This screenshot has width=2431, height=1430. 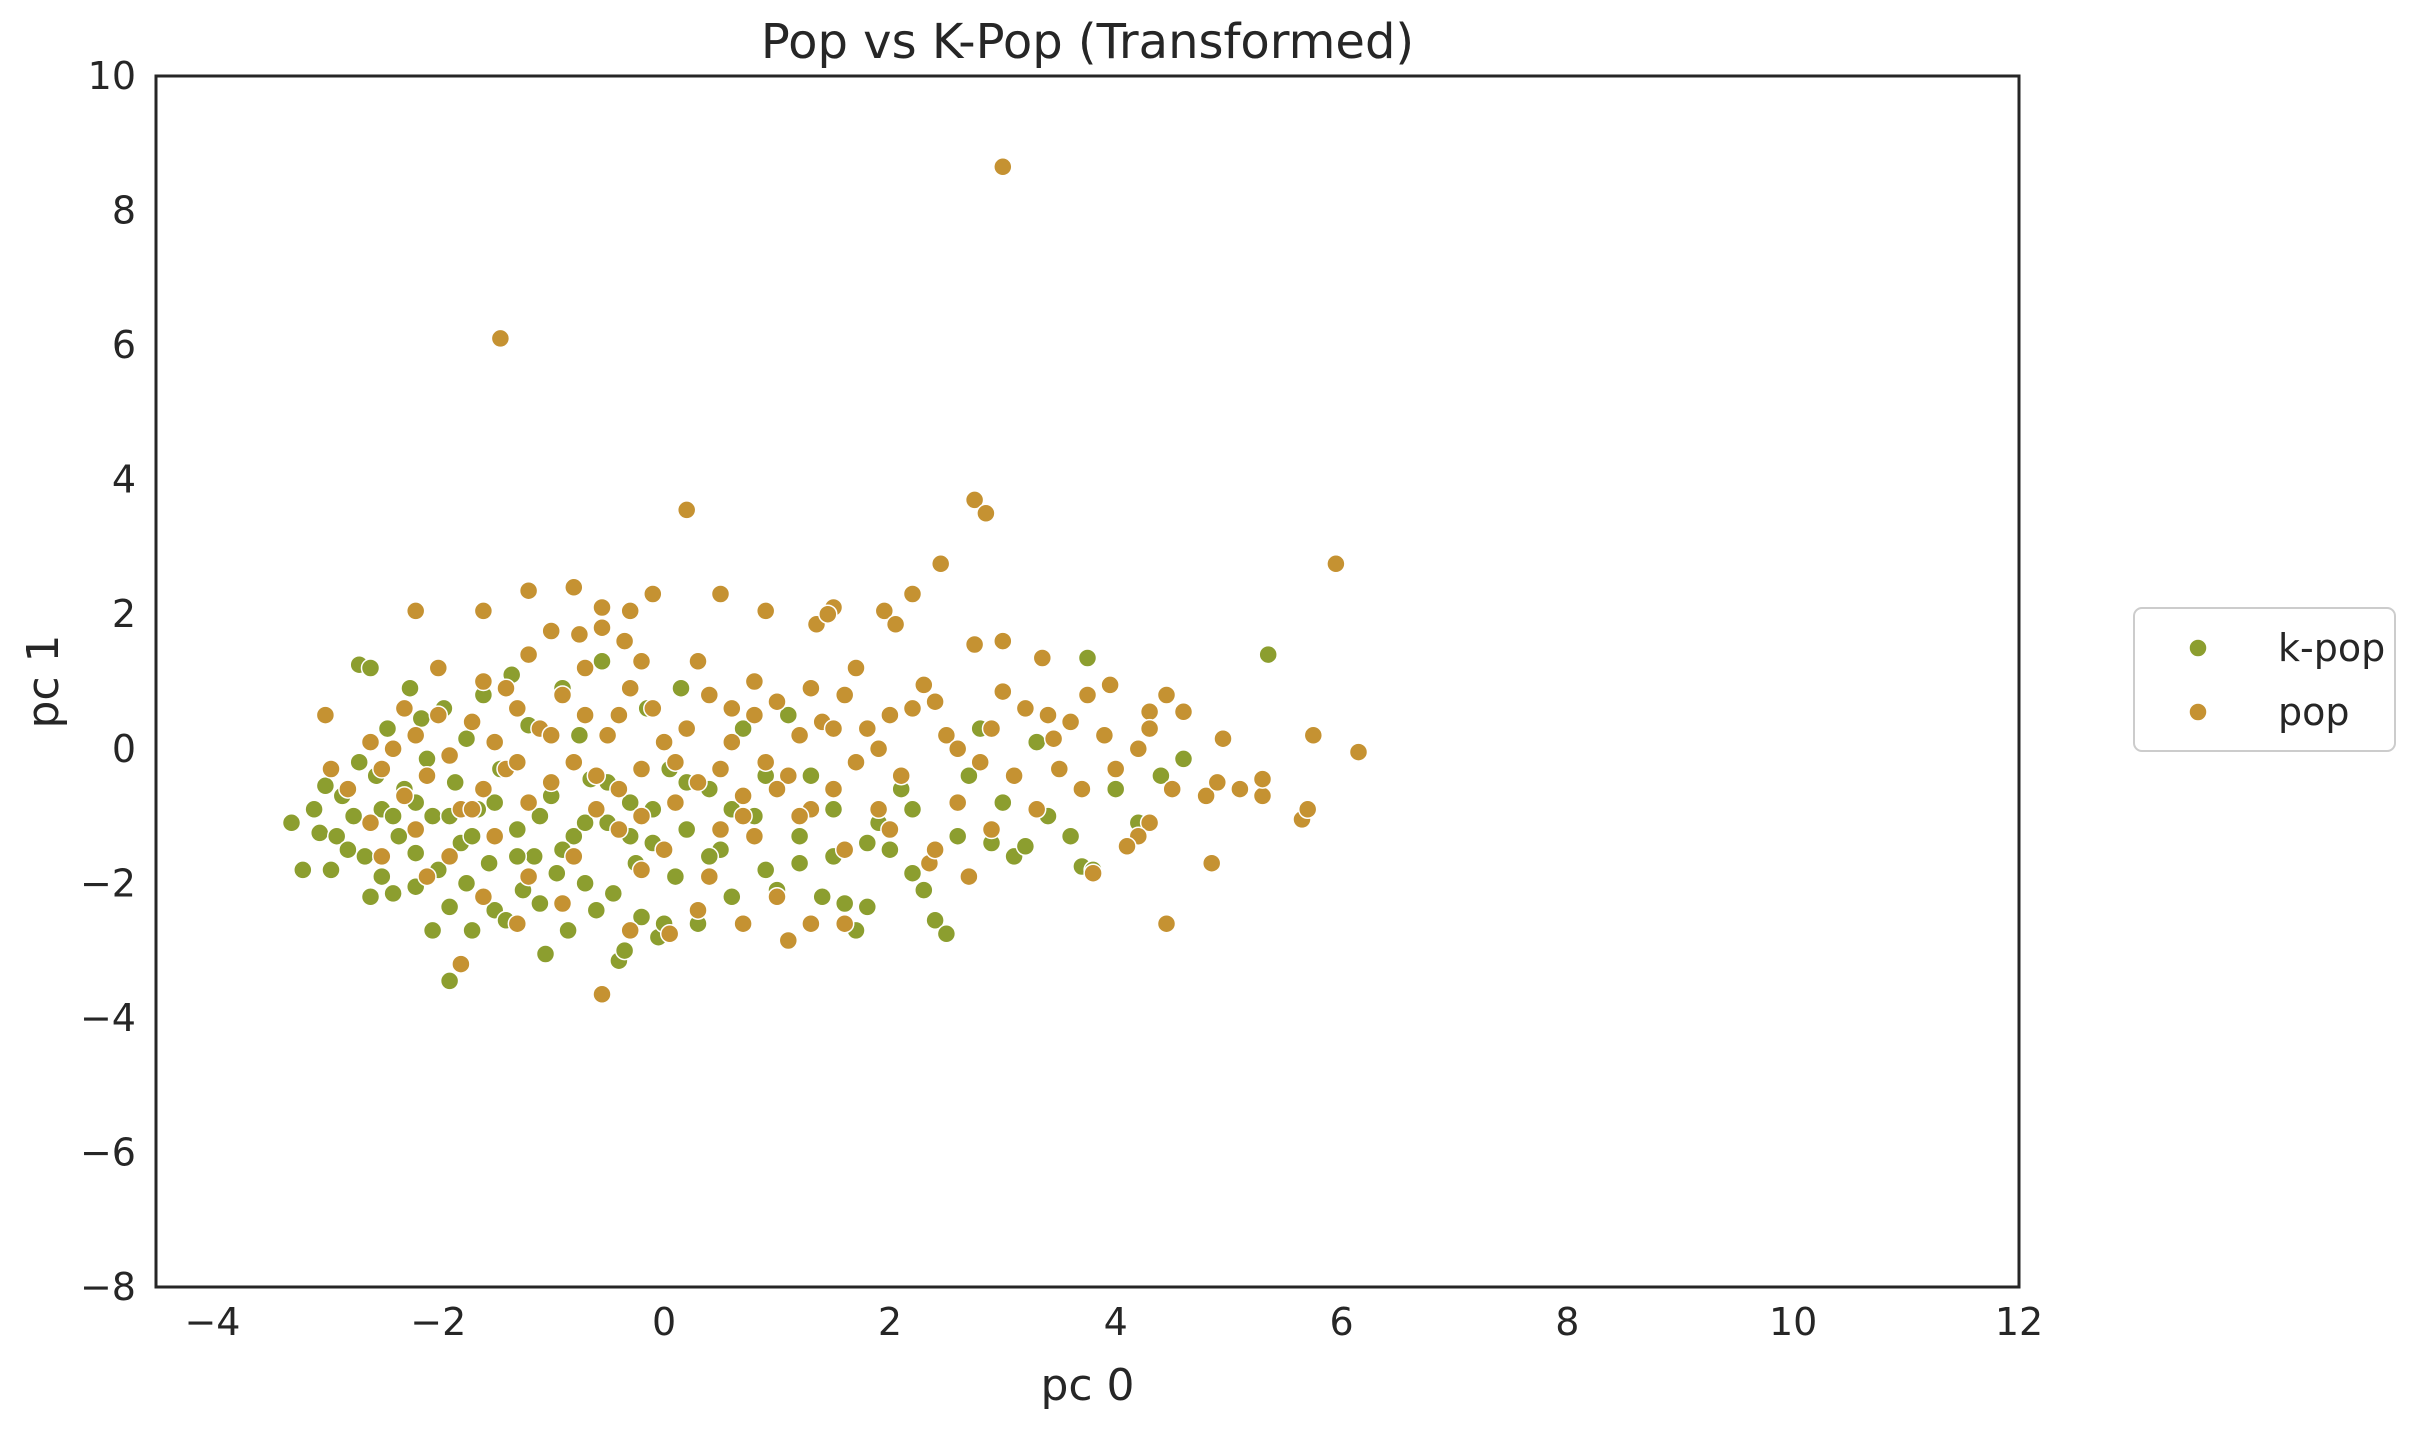 I want to click on legend-marker-pop, so click(x=2198, y=712).